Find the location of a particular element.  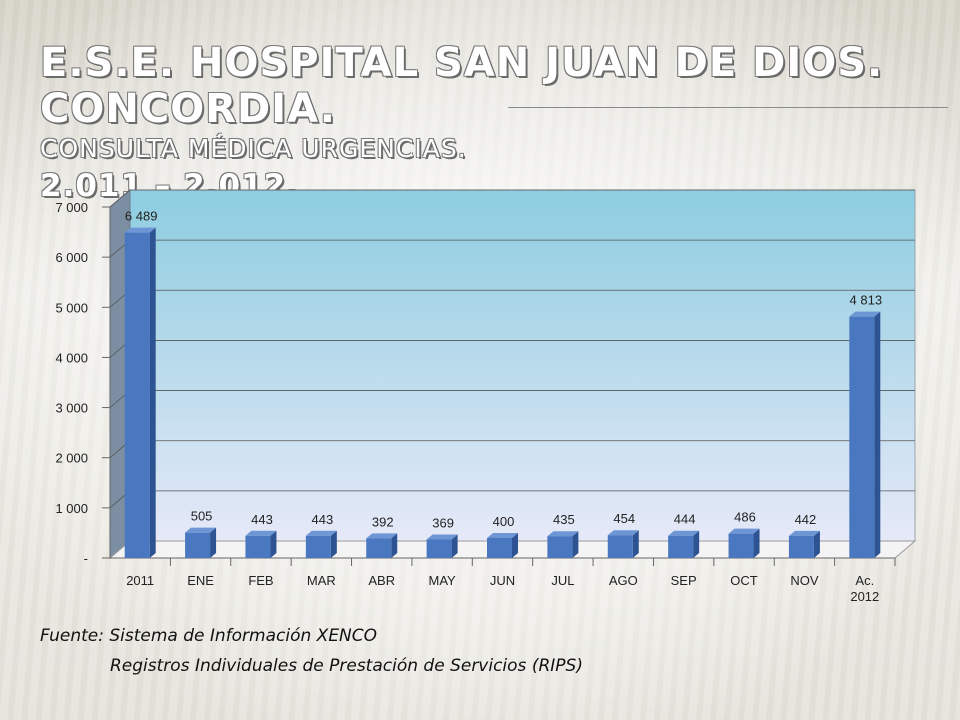

x-tick-label: NOV is located at coordinates (804, 580).